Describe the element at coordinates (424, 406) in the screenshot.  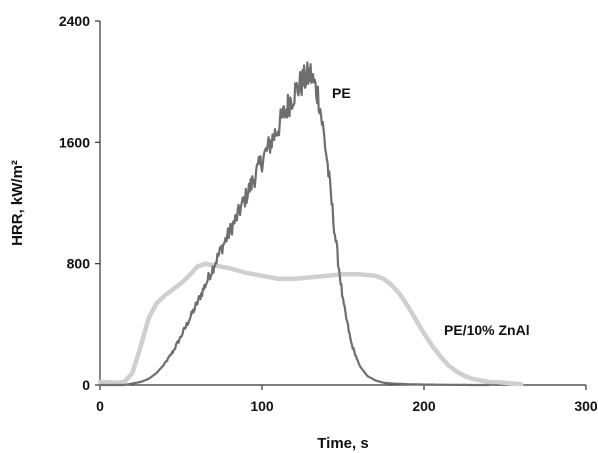
I see `x-tick-label: 200` at that location.